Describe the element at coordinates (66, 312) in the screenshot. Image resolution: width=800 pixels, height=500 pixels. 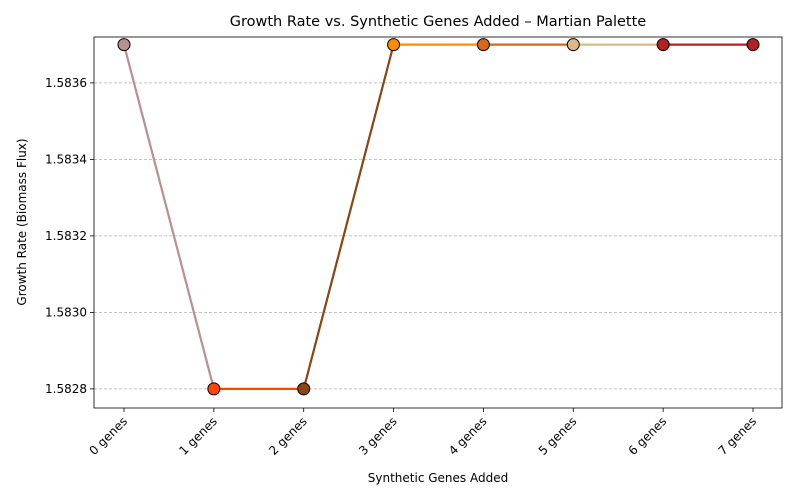
I see `y-tick-label: 1.5830` at that location.